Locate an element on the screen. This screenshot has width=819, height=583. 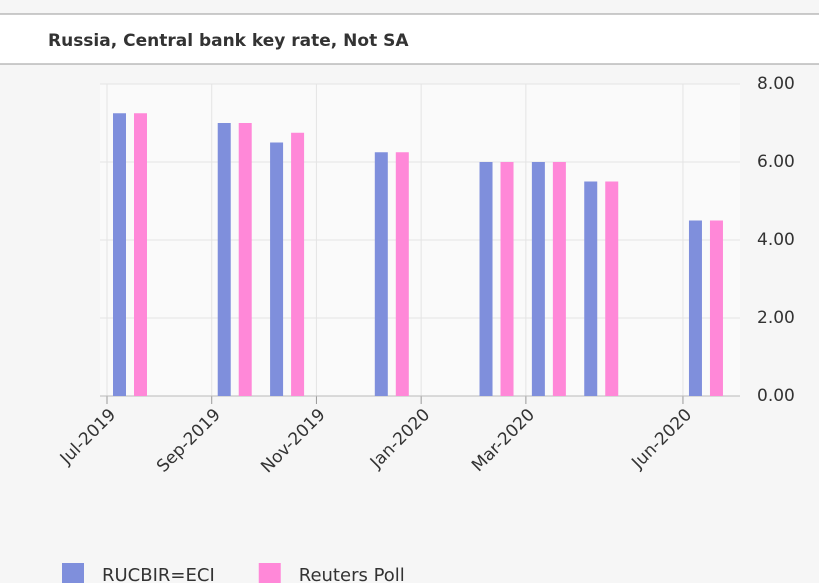
y-tick-label: 4.00 is located at coordinates (776, 240).